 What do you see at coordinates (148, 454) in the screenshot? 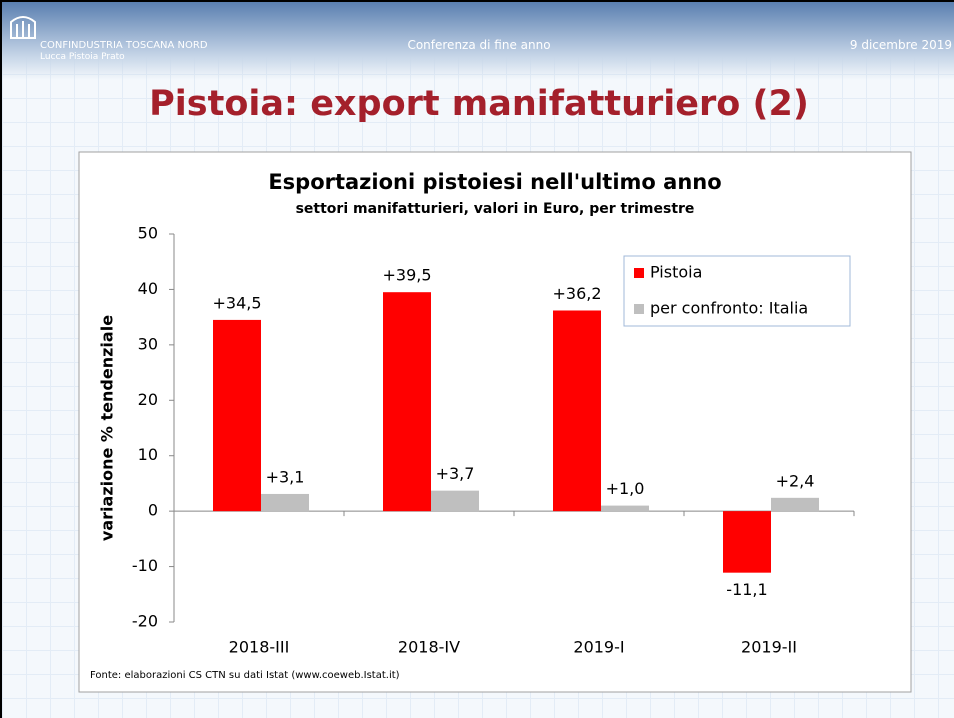
I see `y-tick-label: 10` at bounding box center [148, 454].